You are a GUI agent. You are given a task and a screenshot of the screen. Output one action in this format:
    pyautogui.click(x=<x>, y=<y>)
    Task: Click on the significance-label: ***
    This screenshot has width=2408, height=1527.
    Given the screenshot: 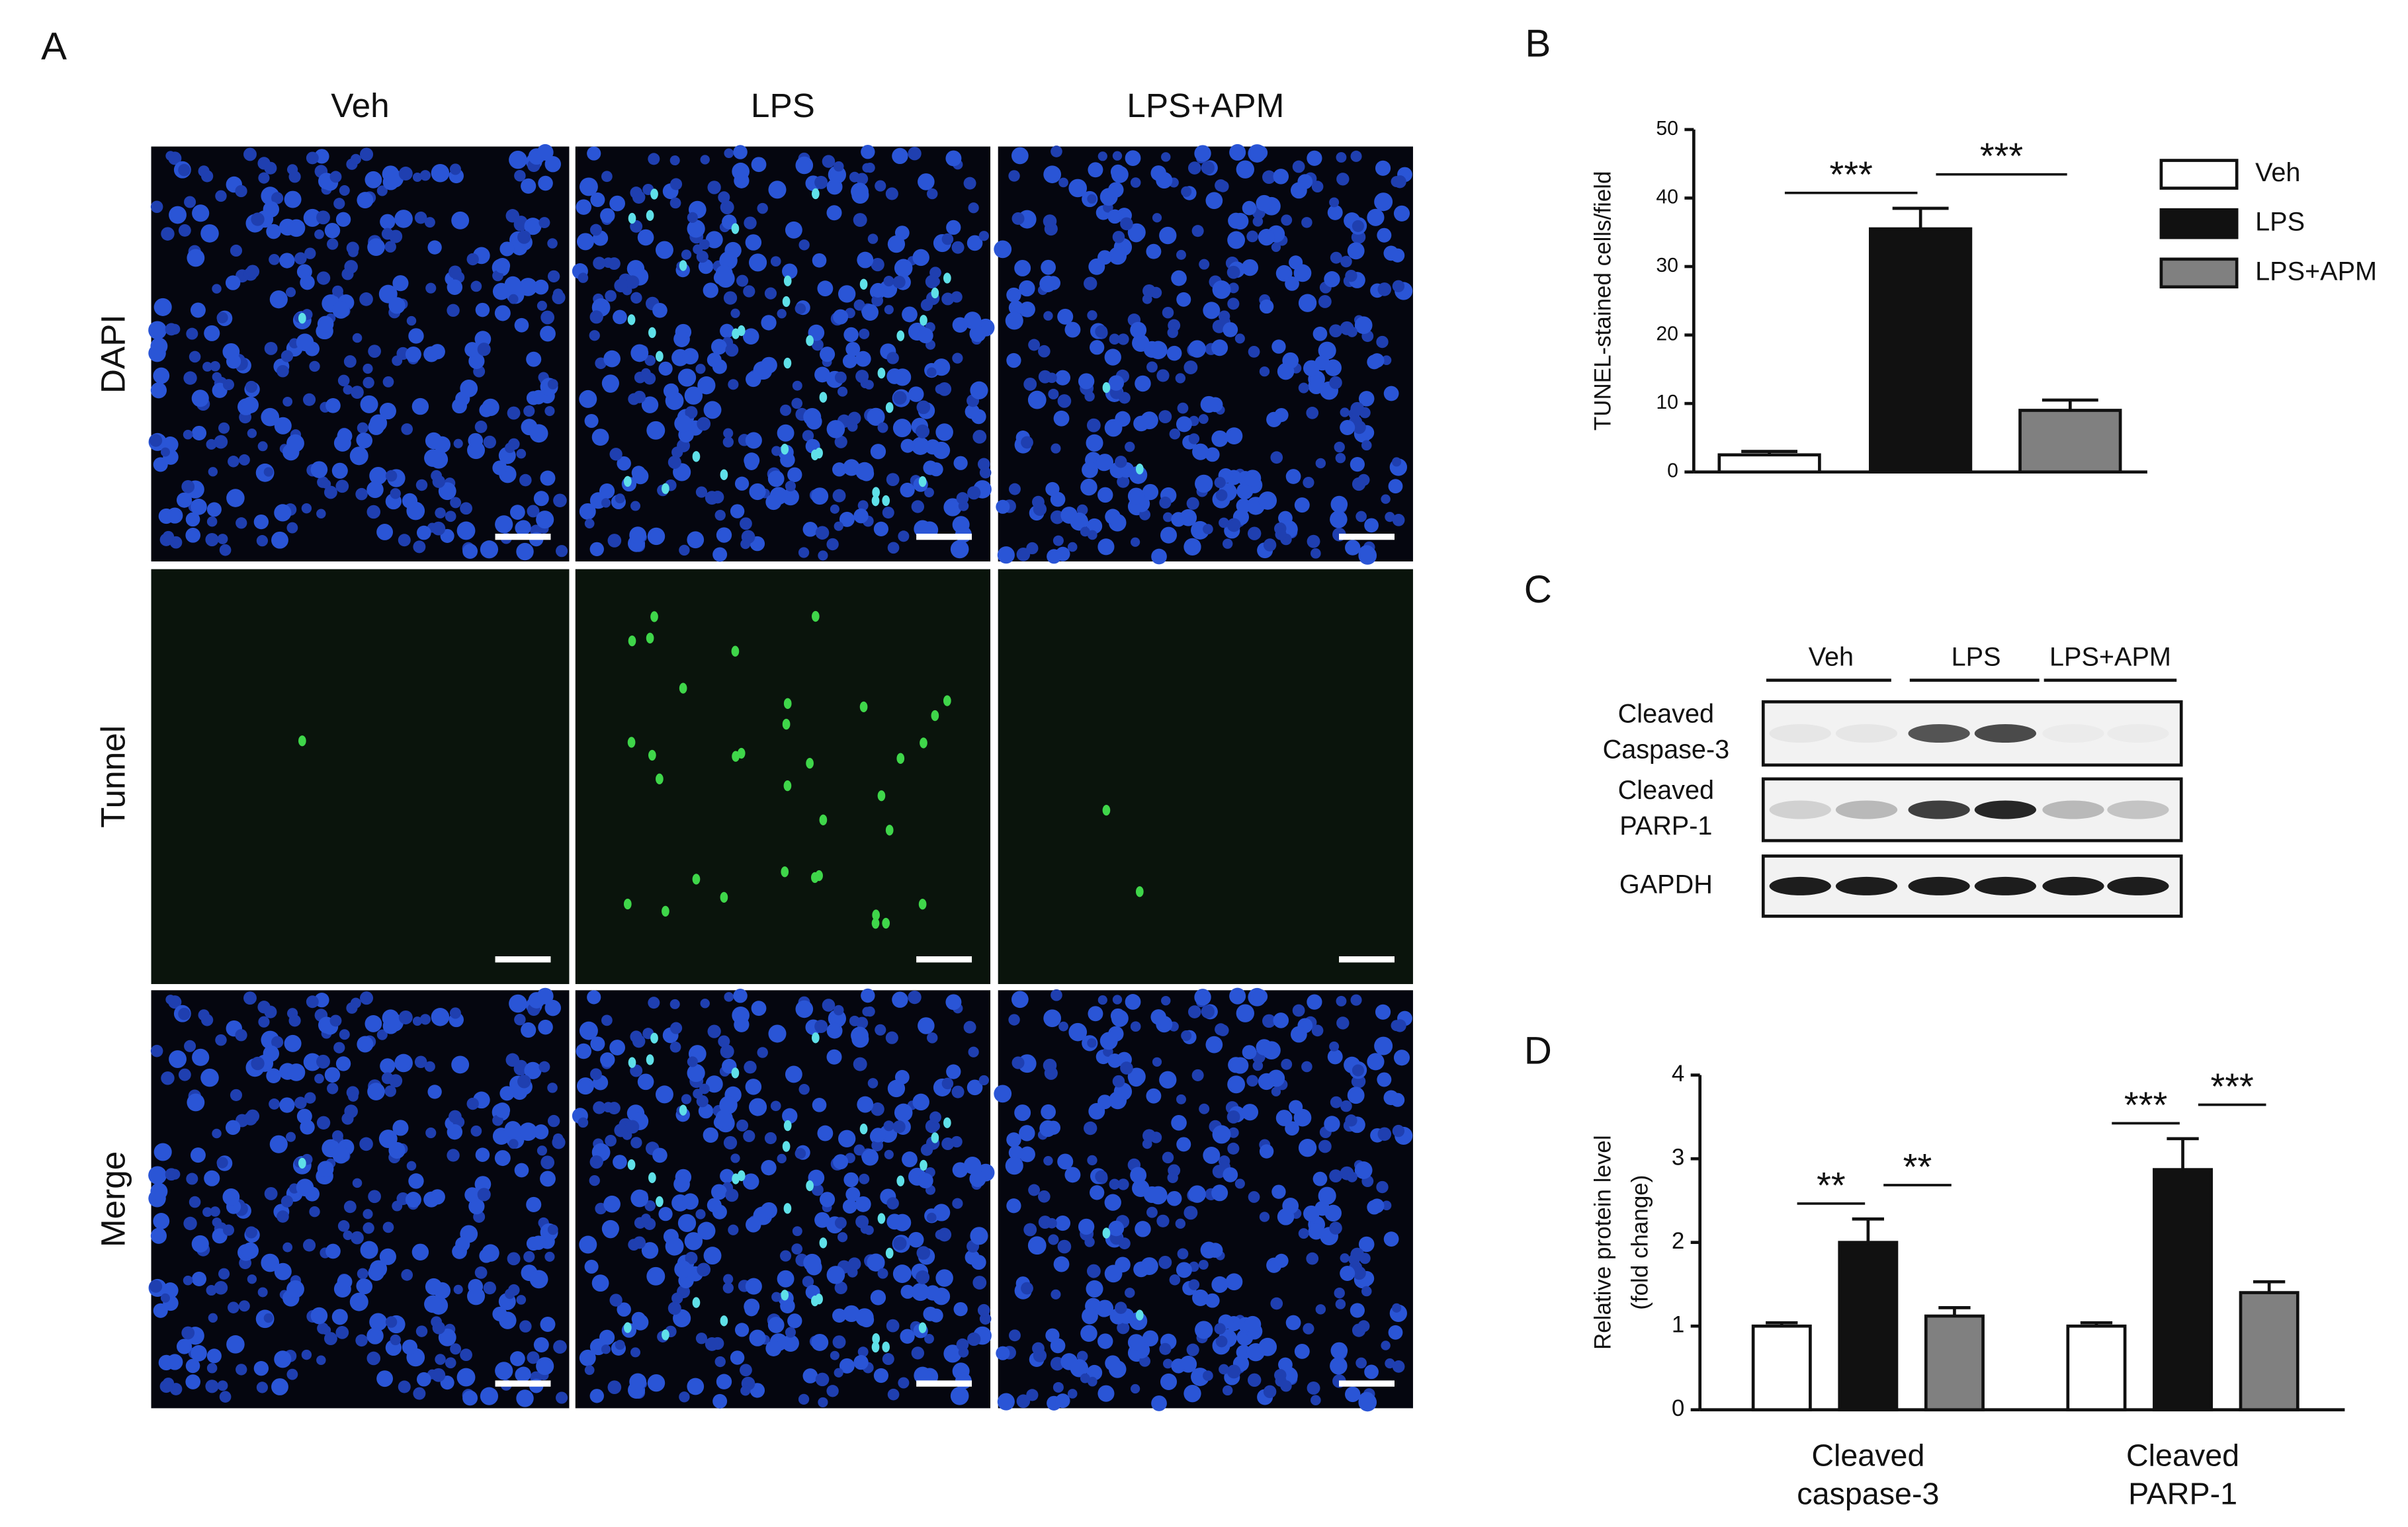 What is the action you would take?
    pyautogui.click(x=2232, y=1086)
    